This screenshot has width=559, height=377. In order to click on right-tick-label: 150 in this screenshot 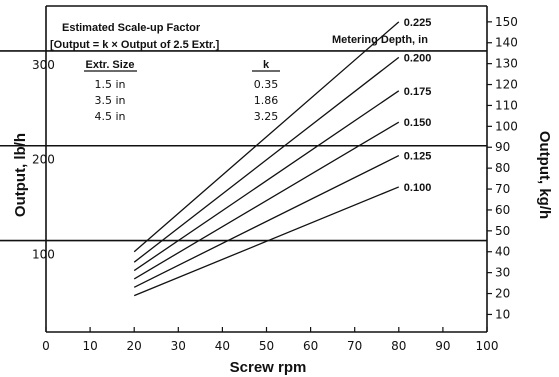, I will do `click(506, 22)`.